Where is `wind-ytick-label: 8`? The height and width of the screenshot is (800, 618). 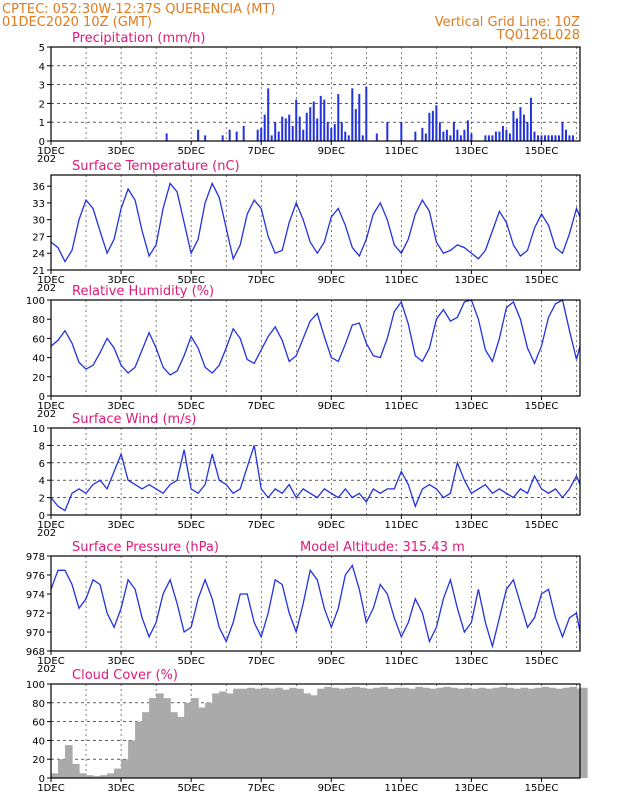 wind-ytick-label: 8 is located at coordinates (42, 446).